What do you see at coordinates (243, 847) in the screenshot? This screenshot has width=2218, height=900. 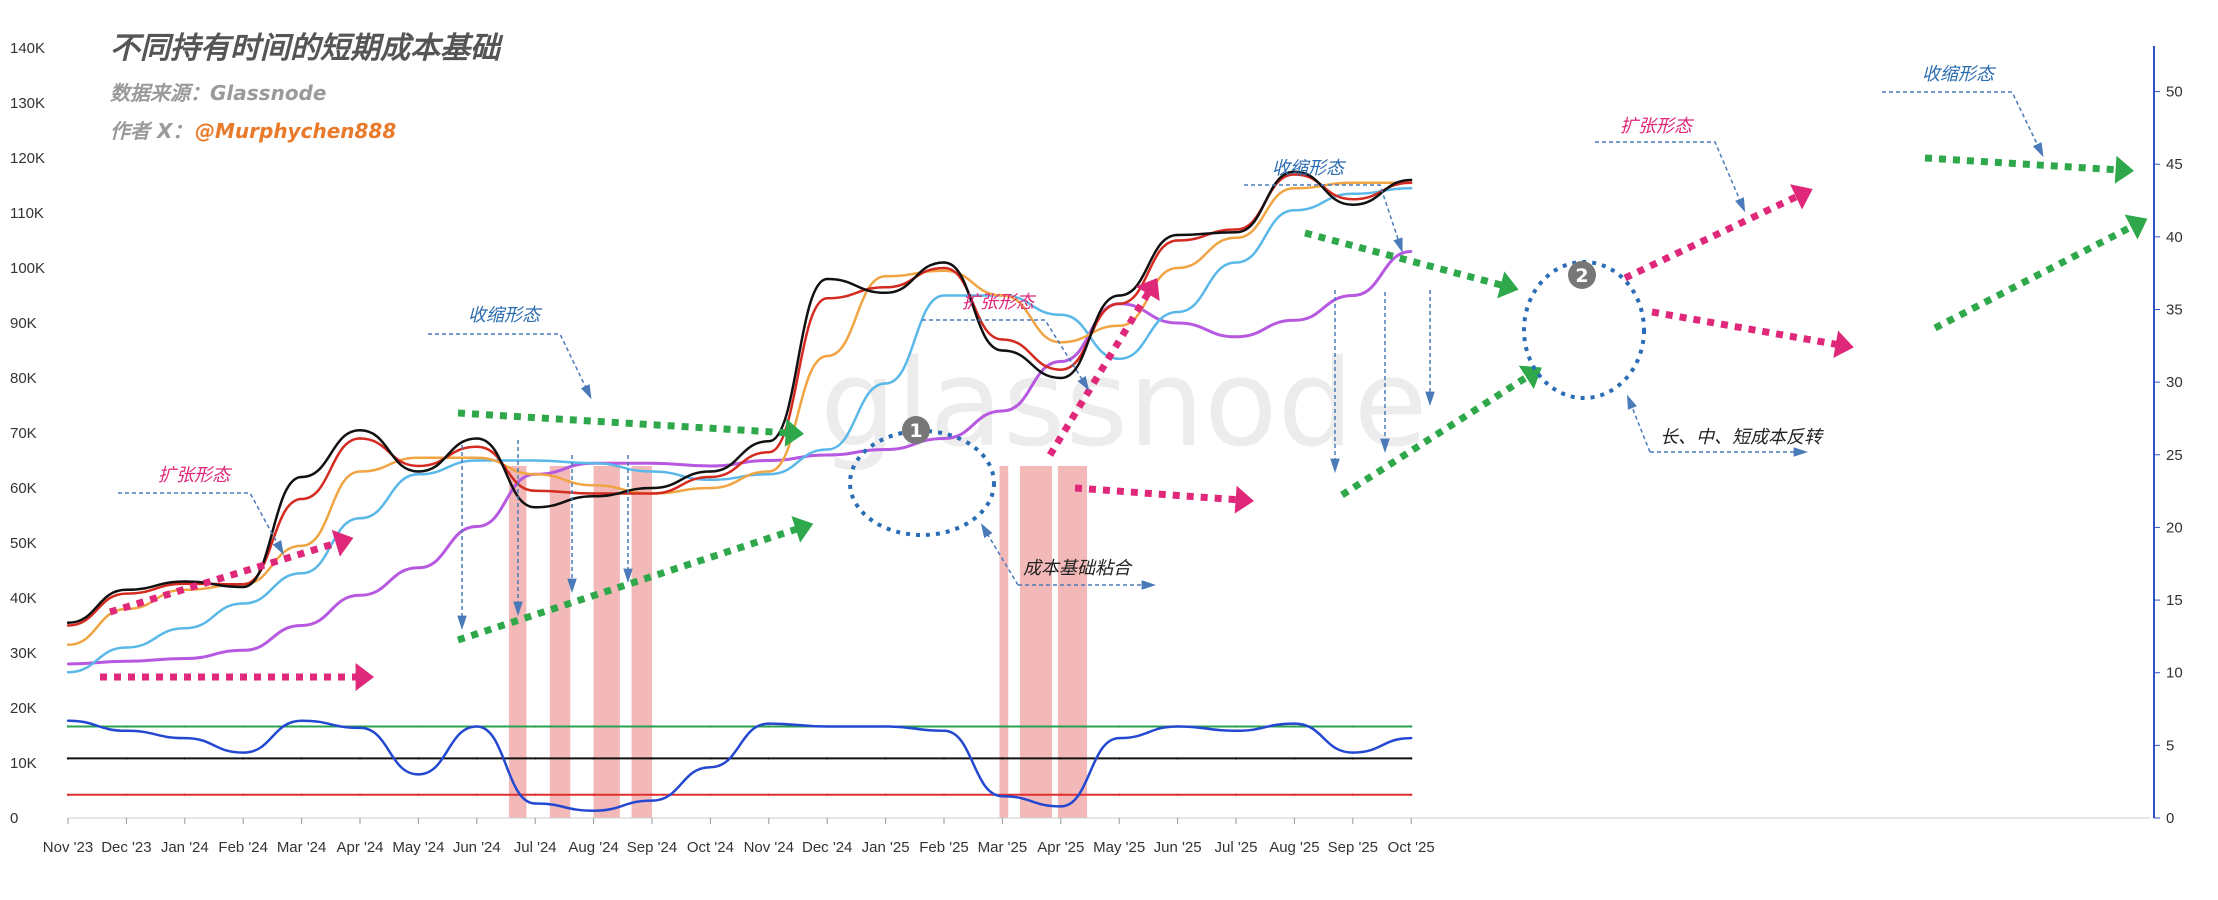 I see `x-tick-label: Feb '24` at bounding box center [243, 847].